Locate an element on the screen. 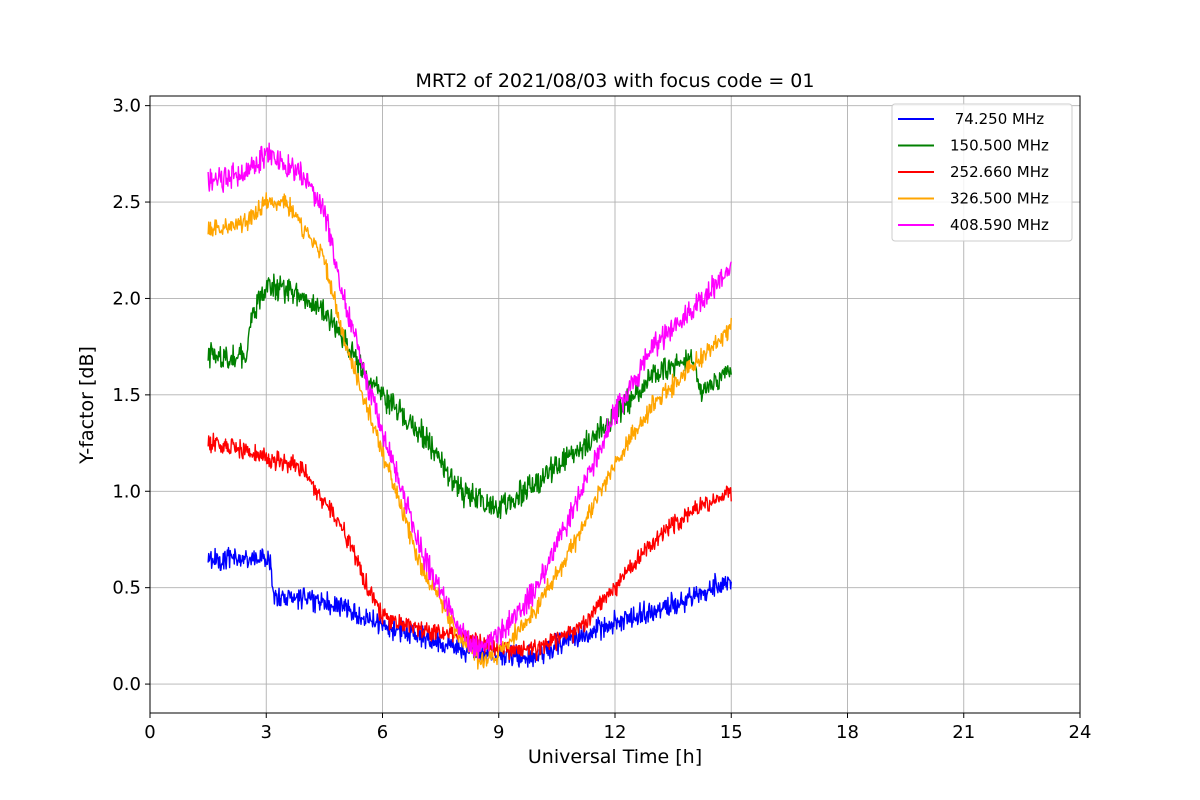 This screenshot has height=800, width=1200. x-tick-label: 21 is located at coordinates (963, 732).